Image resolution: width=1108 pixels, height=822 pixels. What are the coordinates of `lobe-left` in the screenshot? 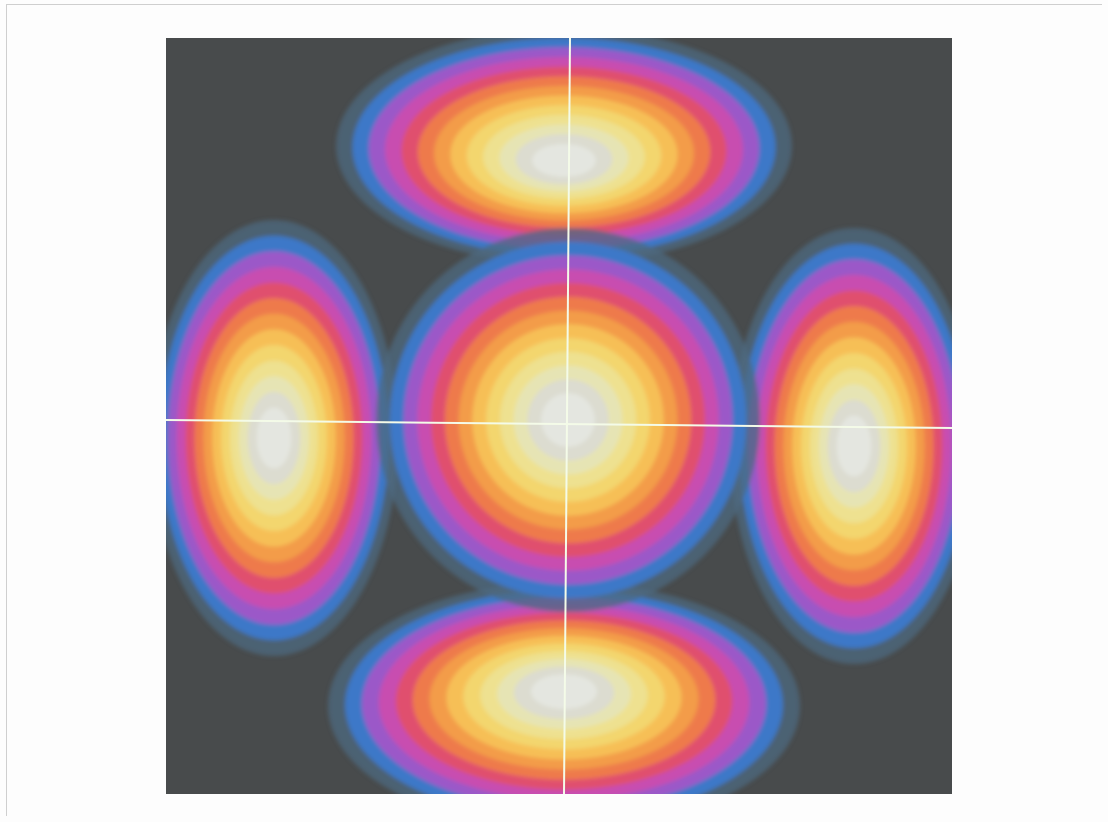 It's located at (282, 438).